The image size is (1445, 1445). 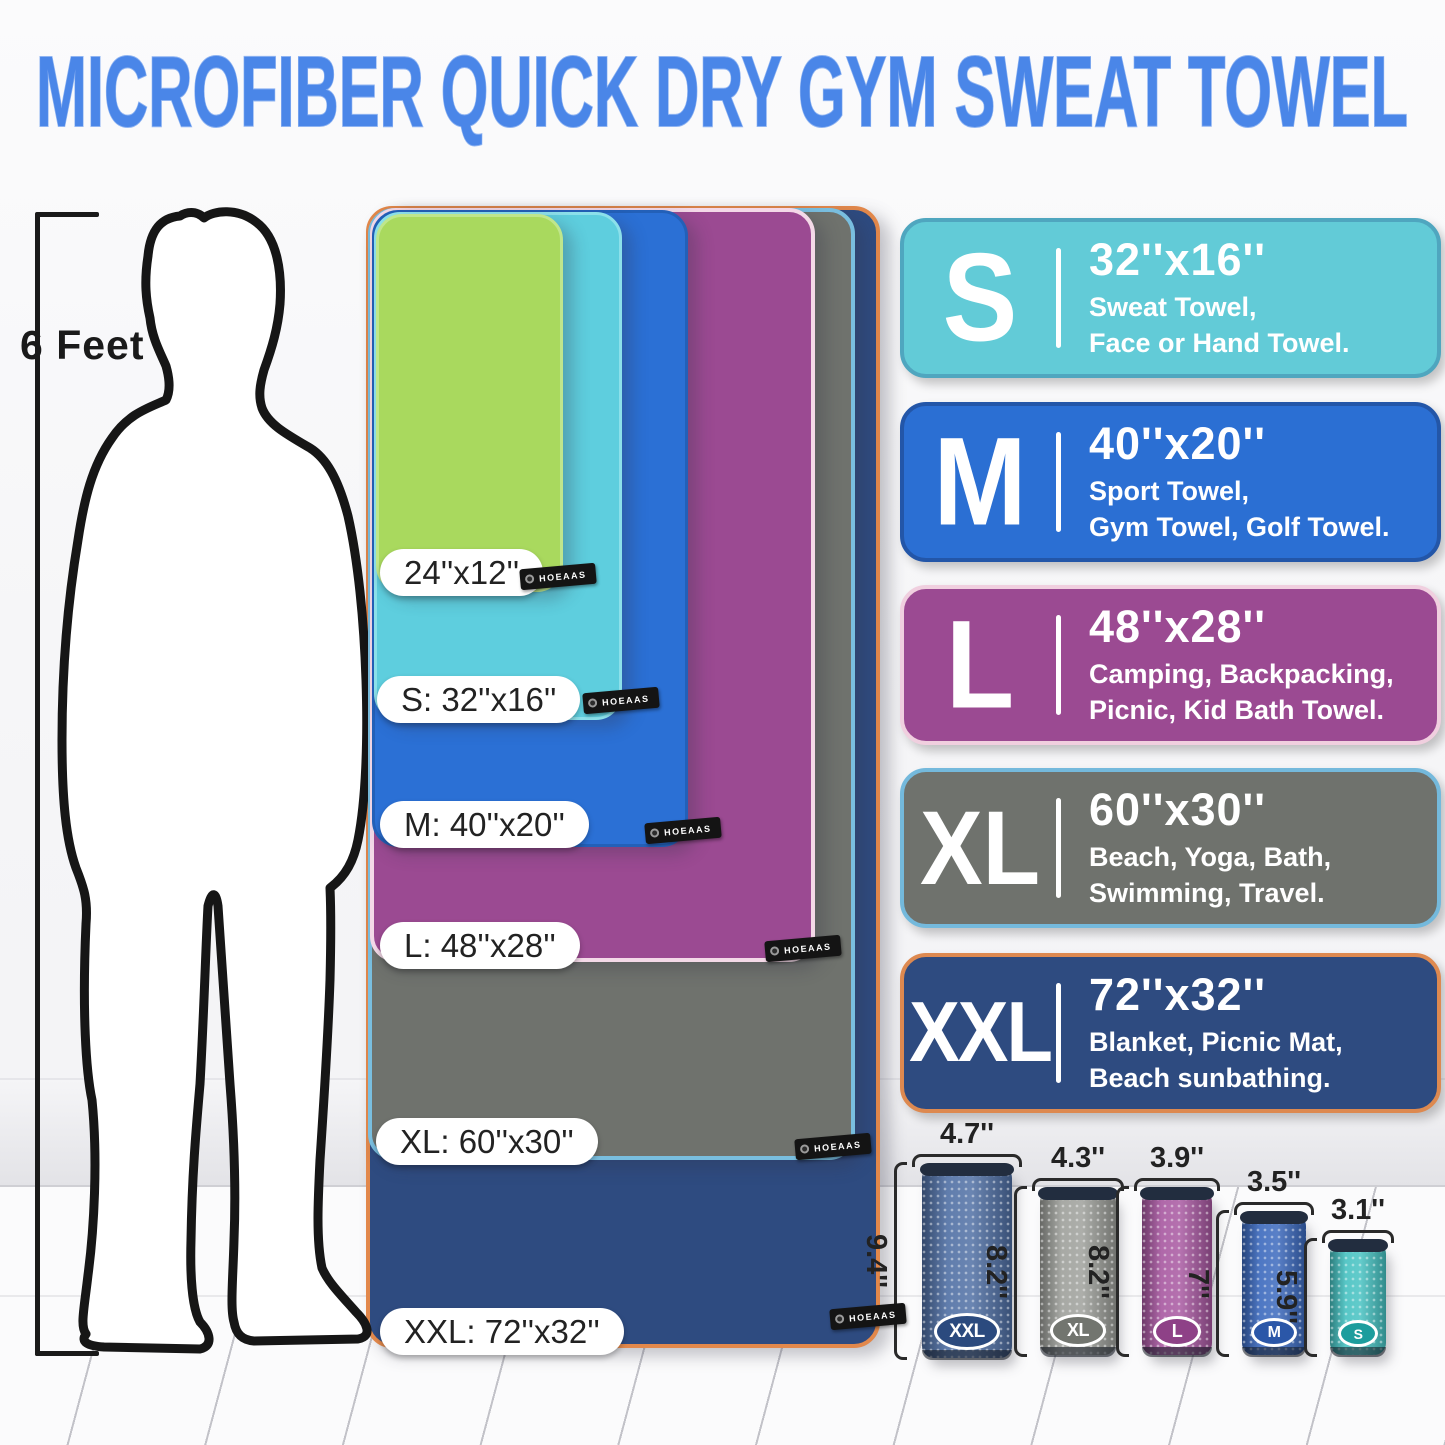 I want to click on height-line-top-tick, so click(x=67, y=214).